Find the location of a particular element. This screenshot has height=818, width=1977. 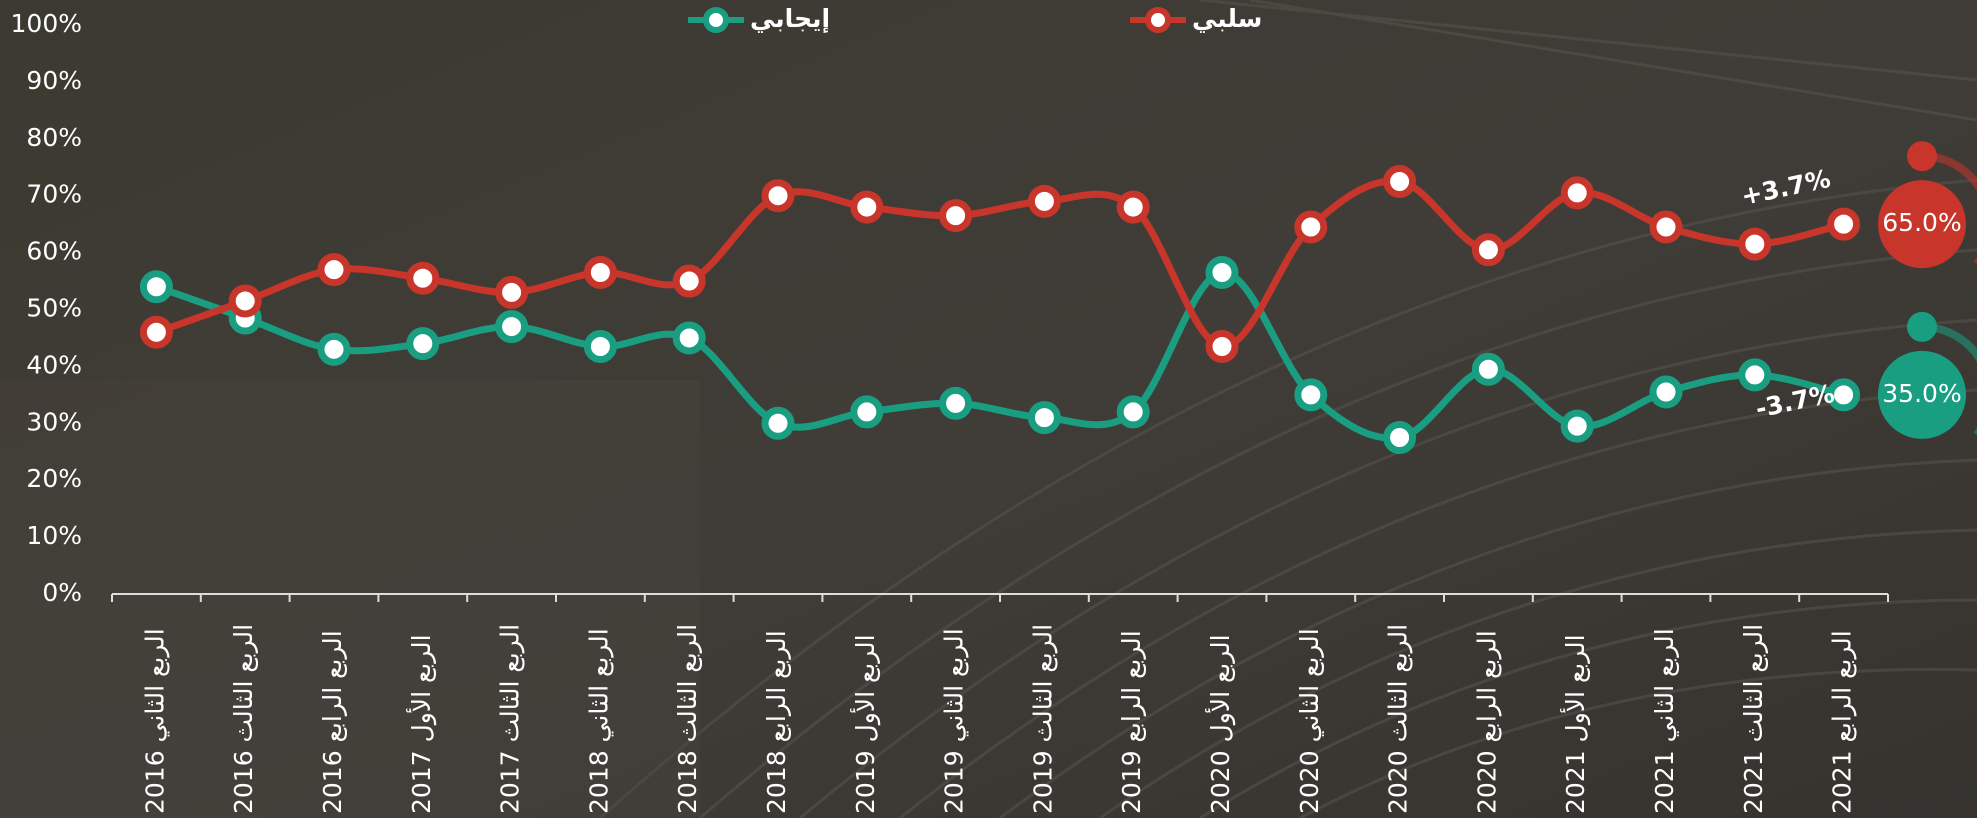

value-label: 35.0% is located at coordinates (1921, 393).